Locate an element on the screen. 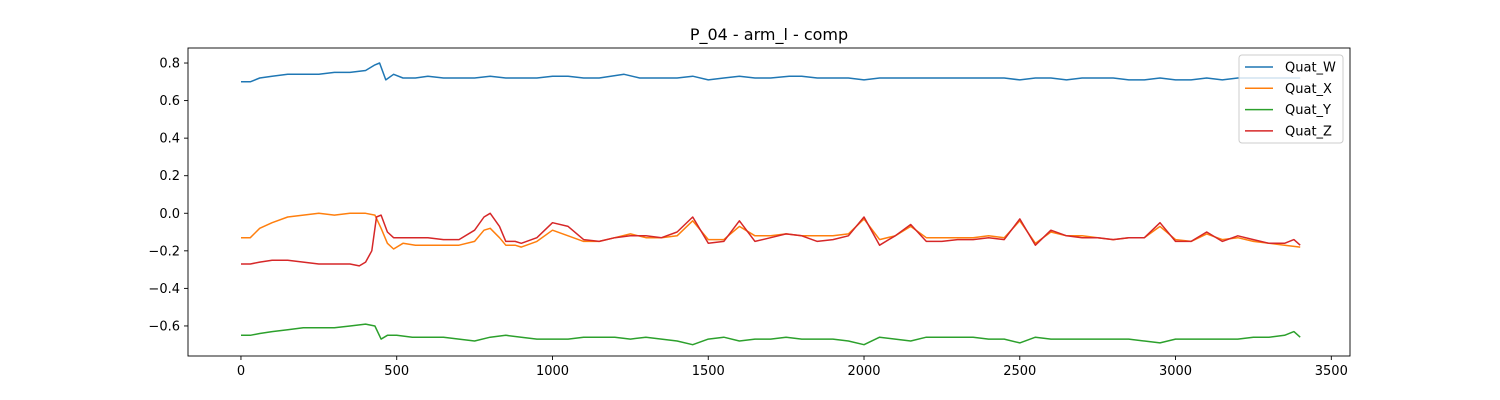 The height and width of the screenshot is (400, 1500). x-tick-label: 3000 is located at coordinates (1175, 371).